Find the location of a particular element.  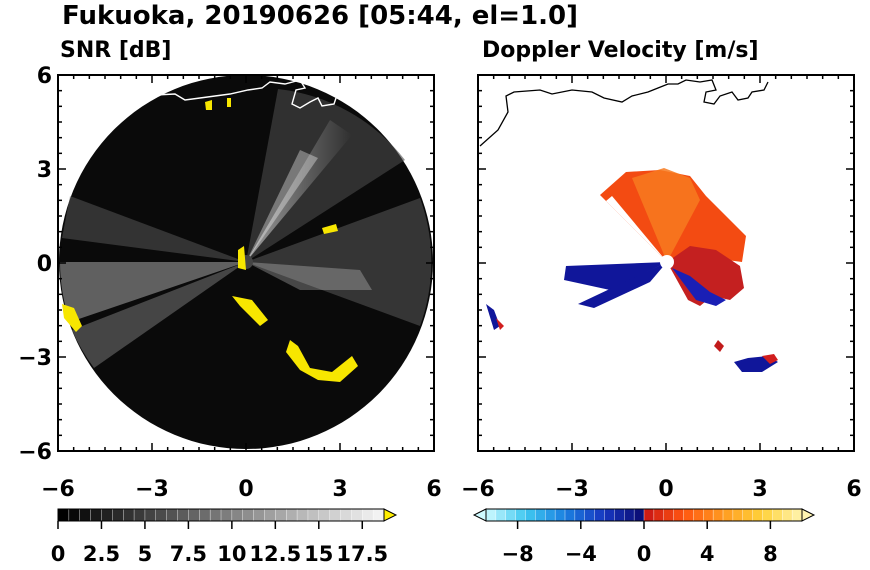

doppler-coastline is located at coordinates (624, 113).